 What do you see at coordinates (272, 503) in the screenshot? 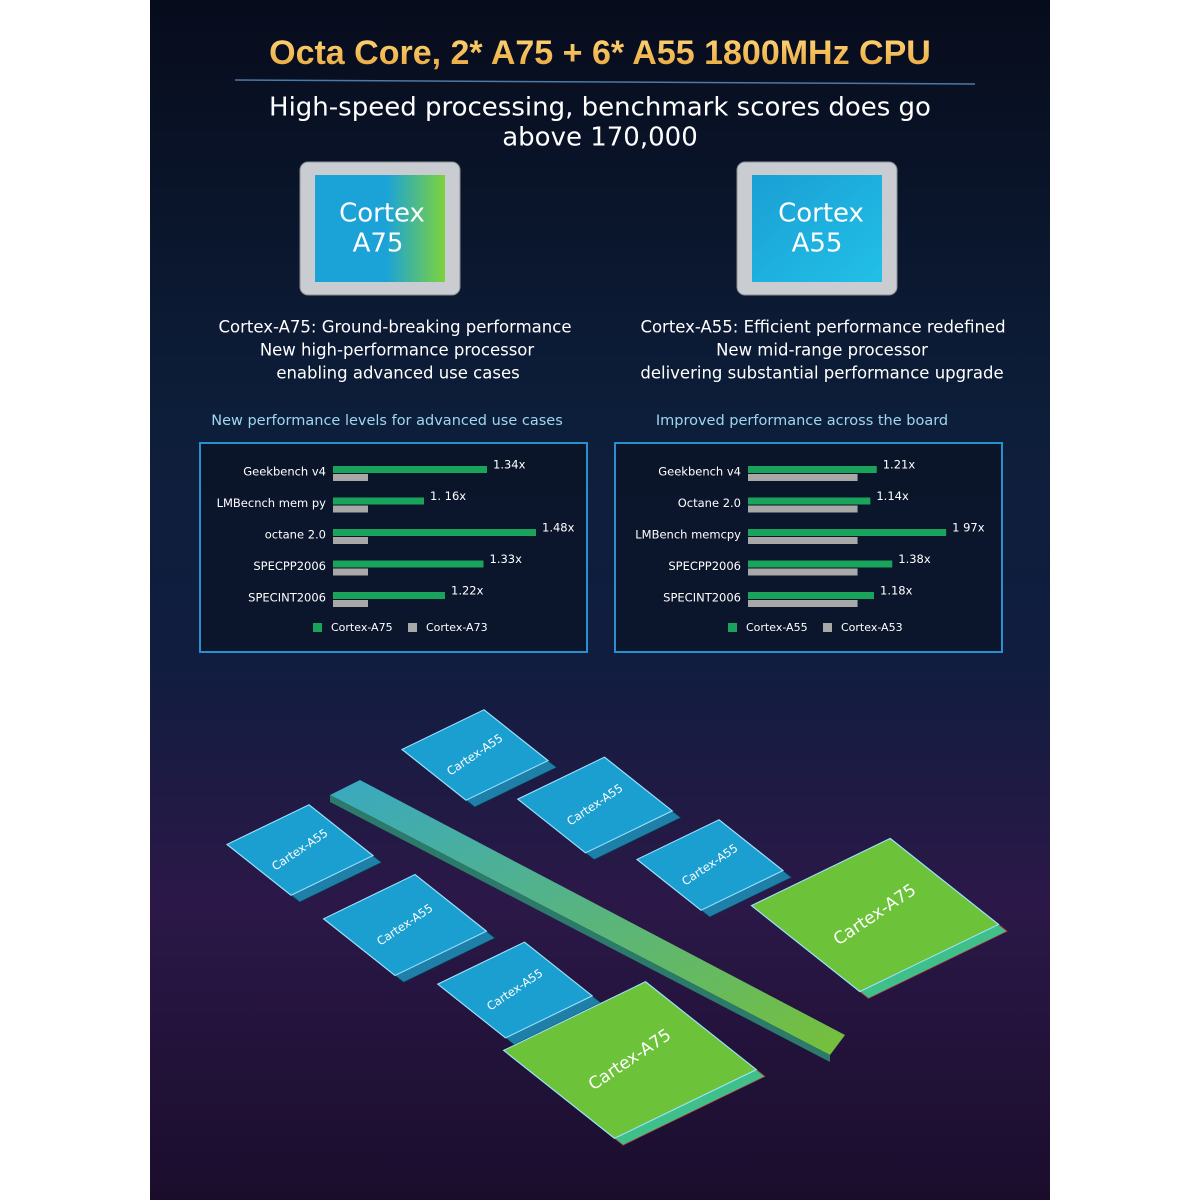
I see `category-label: LMBecnch mem py` at bounding box center [272, 503].